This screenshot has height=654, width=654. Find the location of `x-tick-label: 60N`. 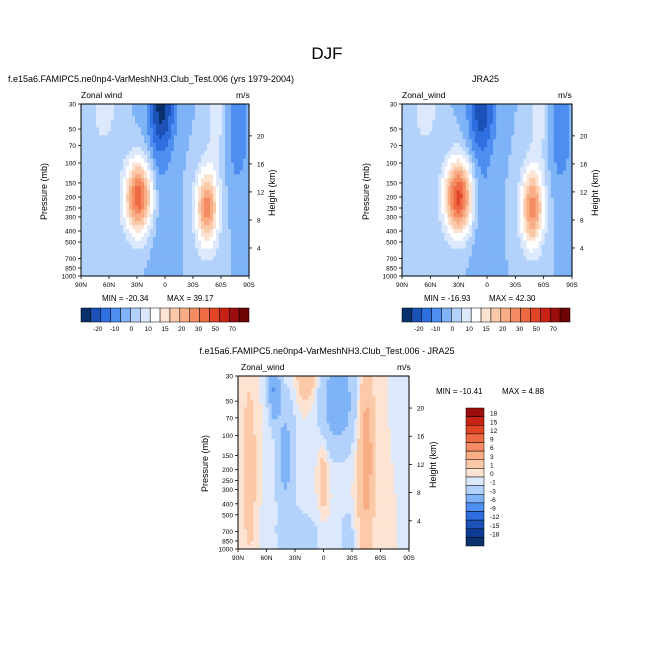

x-tick-label: 60N is located at coordinates (109, 285).